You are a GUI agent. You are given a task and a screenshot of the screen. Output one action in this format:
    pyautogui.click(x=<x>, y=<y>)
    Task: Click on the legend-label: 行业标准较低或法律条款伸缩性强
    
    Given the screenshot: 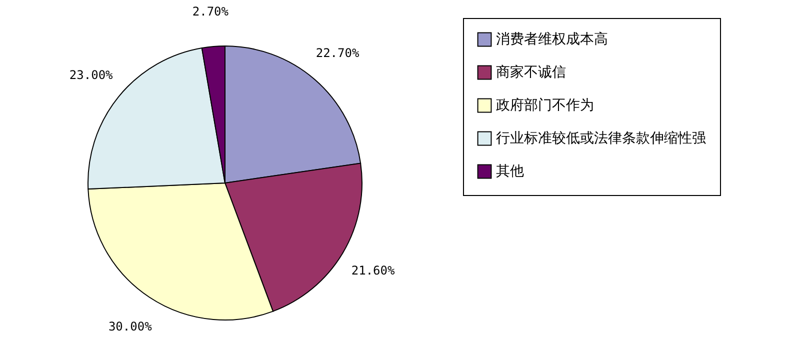 What is the action you would take?
    pyautogui.click(x=601, y=138)
    